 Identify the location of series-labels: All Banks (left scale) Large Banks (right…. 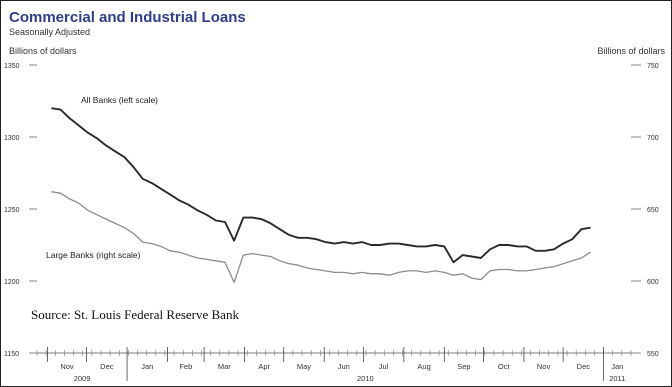
(102, 177).